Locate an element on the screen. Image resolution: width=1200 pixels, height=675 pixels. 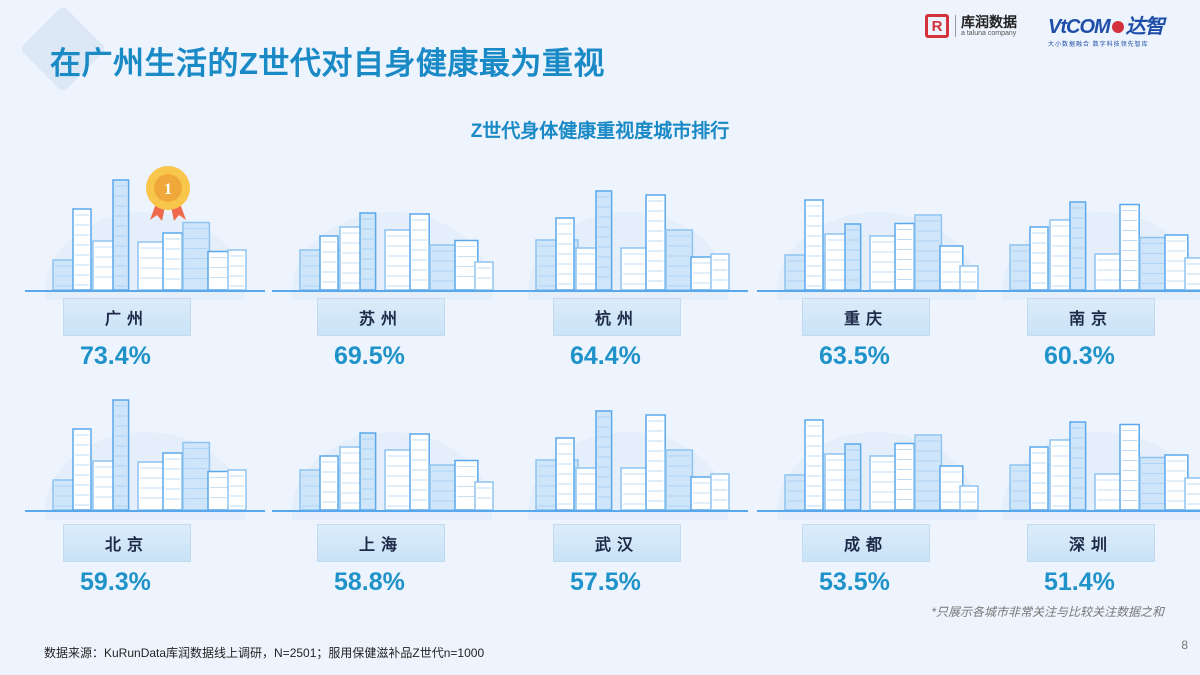
kurun-logo-tagline: a taluna company is located at coordinates (989, 33).